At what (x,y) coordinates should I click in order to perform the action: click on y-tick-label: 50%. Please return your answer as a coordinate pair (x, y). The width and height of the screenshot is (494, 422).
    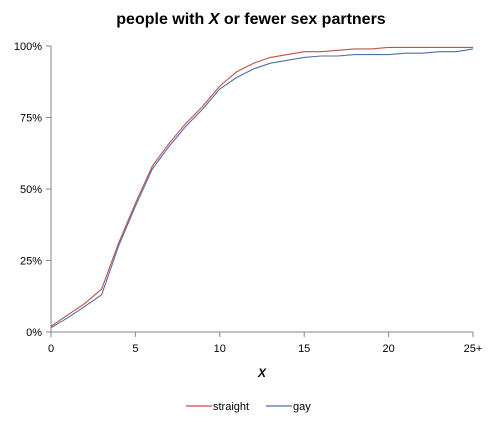
    Looking at the image, I should click on (31, 190).